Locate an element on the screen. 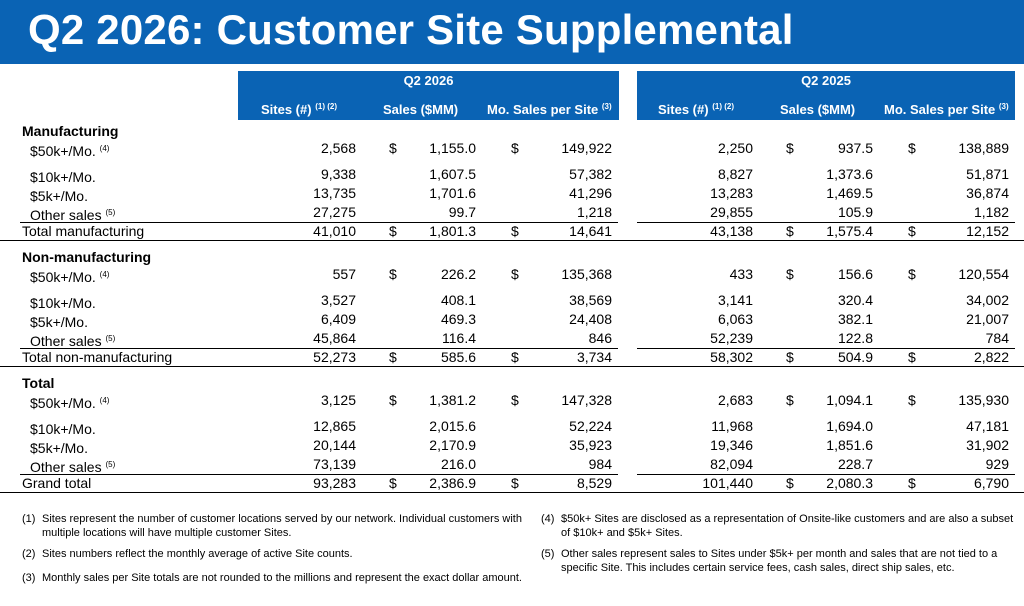 This screenshot has width=1024, height=606. sales-value: 116.4 is located at coordinates (459, 338).